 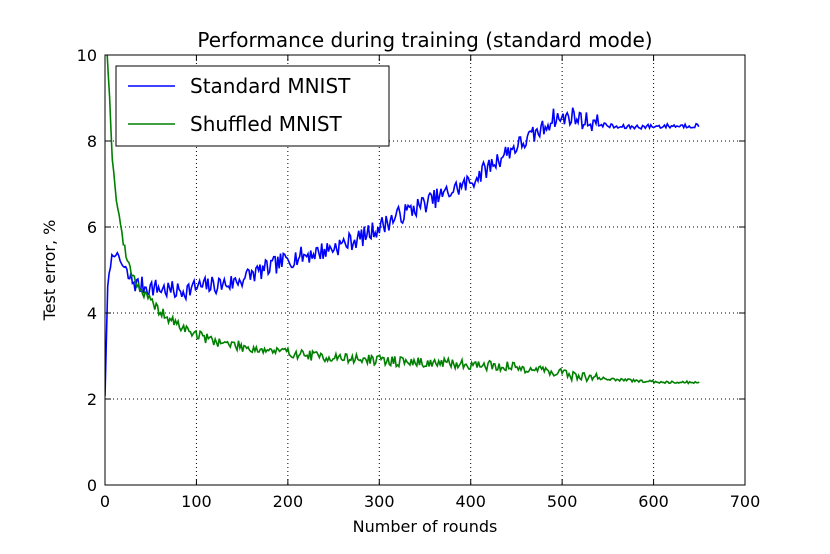 What do you see at coordinates (288, 501) in the screenshot?
I see `x-tick-label: 200` at bounding box center [288, 501].